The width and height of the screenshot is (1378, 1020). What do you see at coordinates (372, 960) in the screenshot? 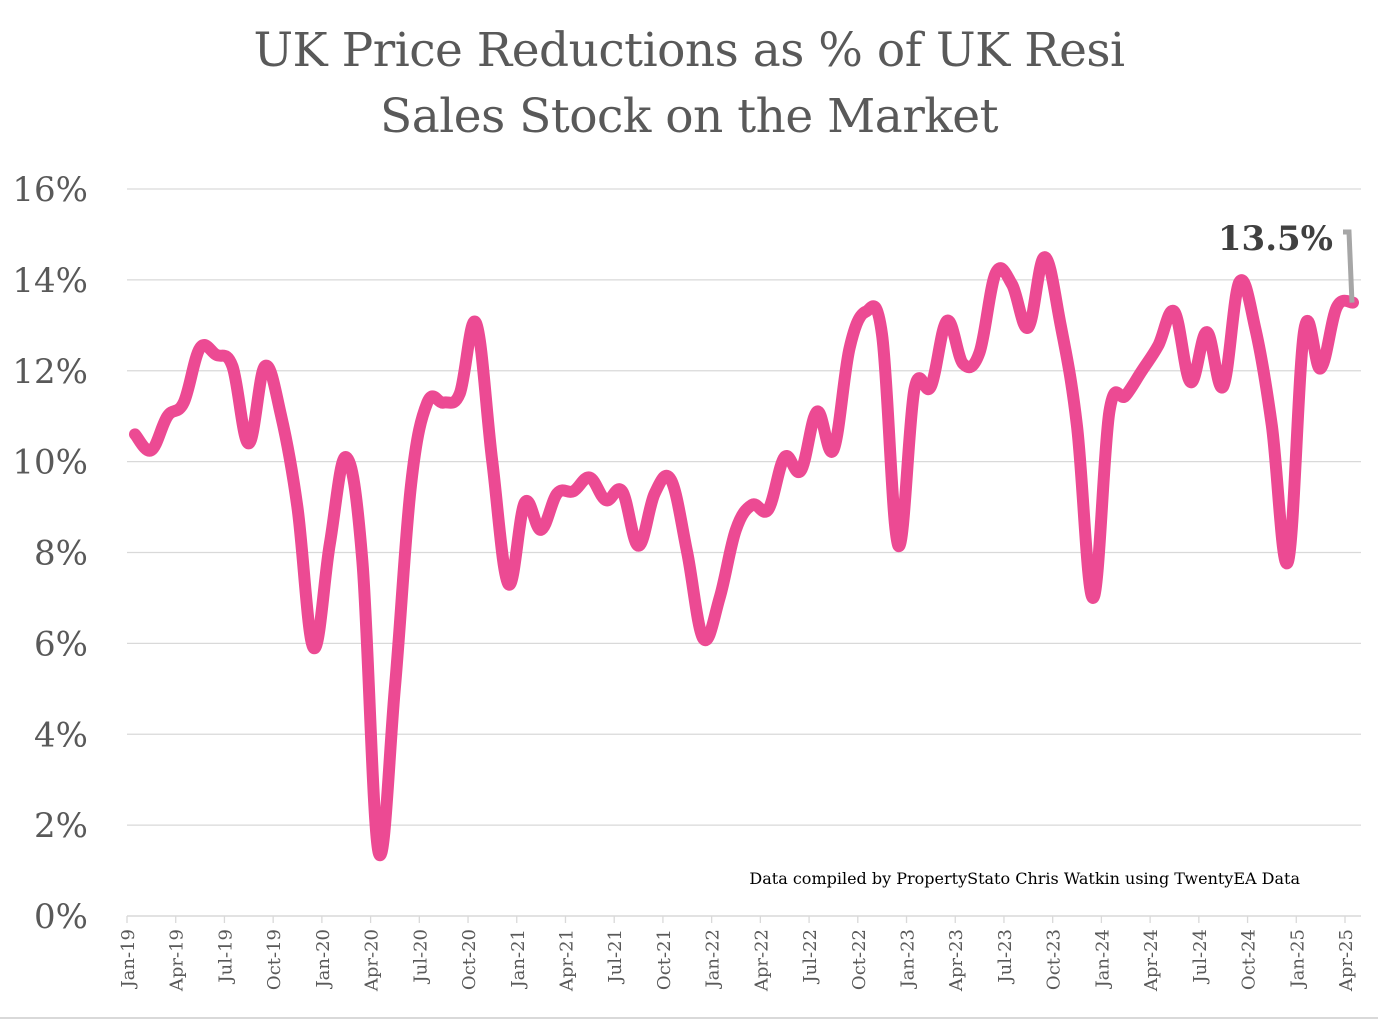
I see `x-tick-label: Apr-20` at bounding box center [372, 960].